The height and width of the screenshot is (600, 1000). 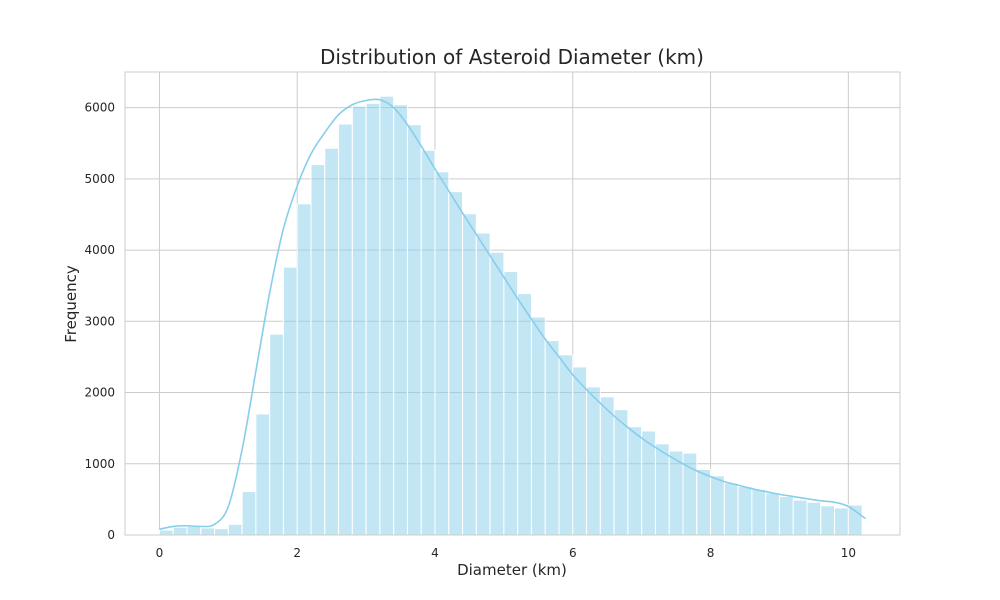 I want to click on y-tick-labels: 0 1000 2000 3000 4000 5000 6000, so click(x=99, y=321).